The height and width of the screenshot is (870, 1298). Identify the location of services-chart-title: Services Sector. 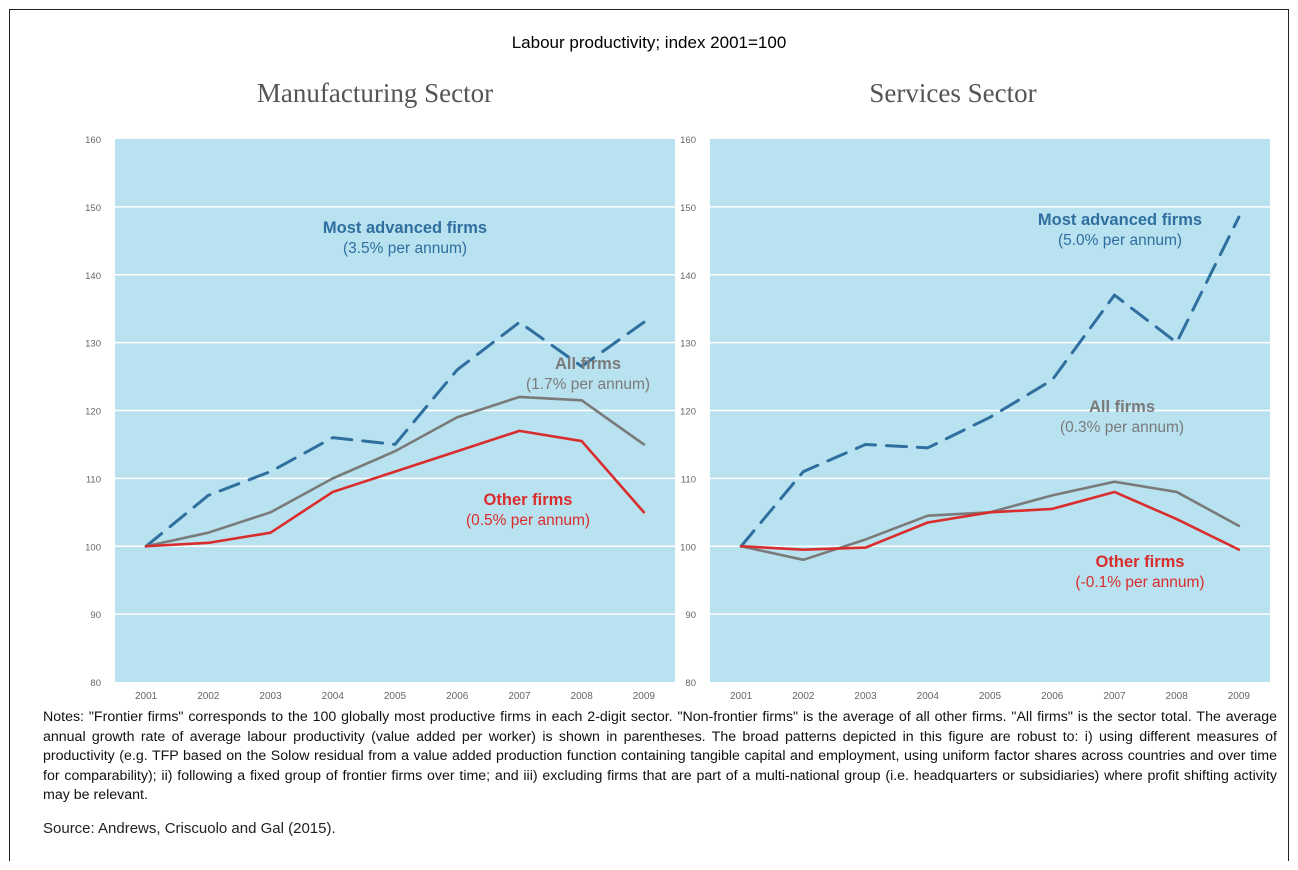
(953, 93).